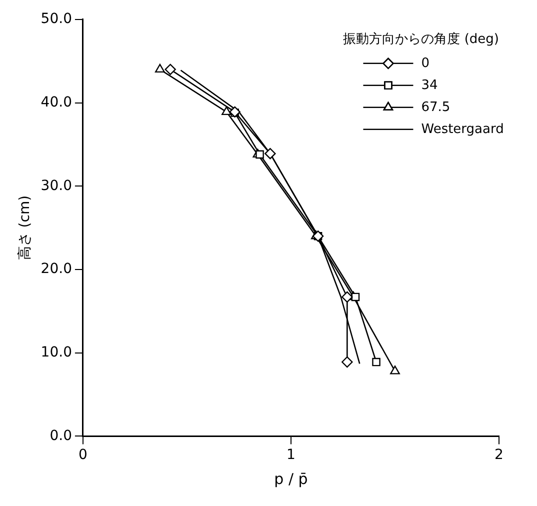 Image resolution: width=537 pixels, height=506 pixels. What do you see at coordinates (25, 227) in the screenshot?
I see `y-axis-title: 高さ (cm)` at bounding box center [25, 227].